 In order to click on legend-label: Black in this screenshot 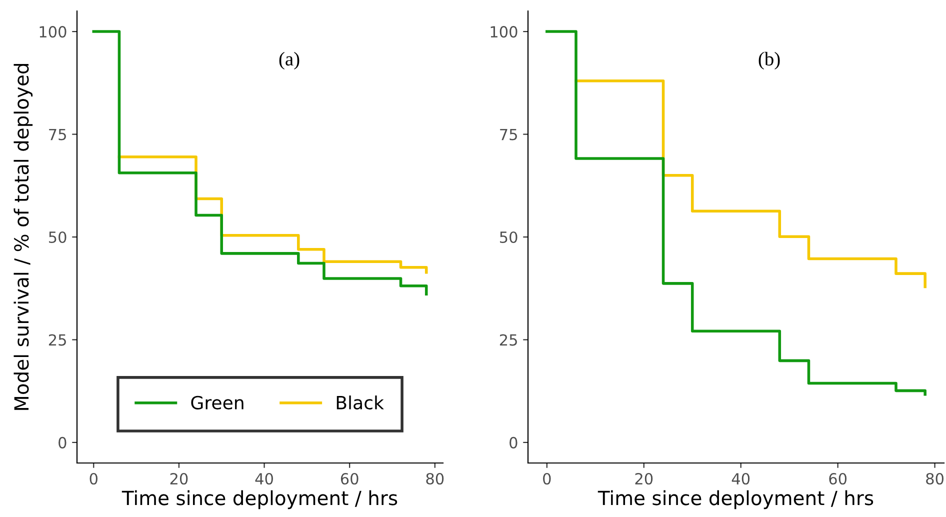, I will do `click(360, 403)`.